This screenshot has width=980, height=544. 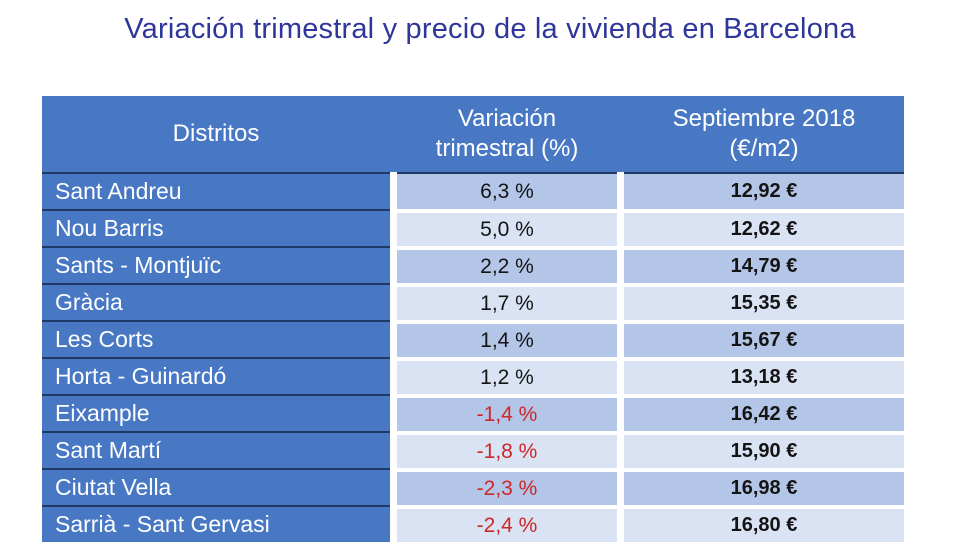 I want to click on price-cell: 16,42 €, so click(x=764, y=412).